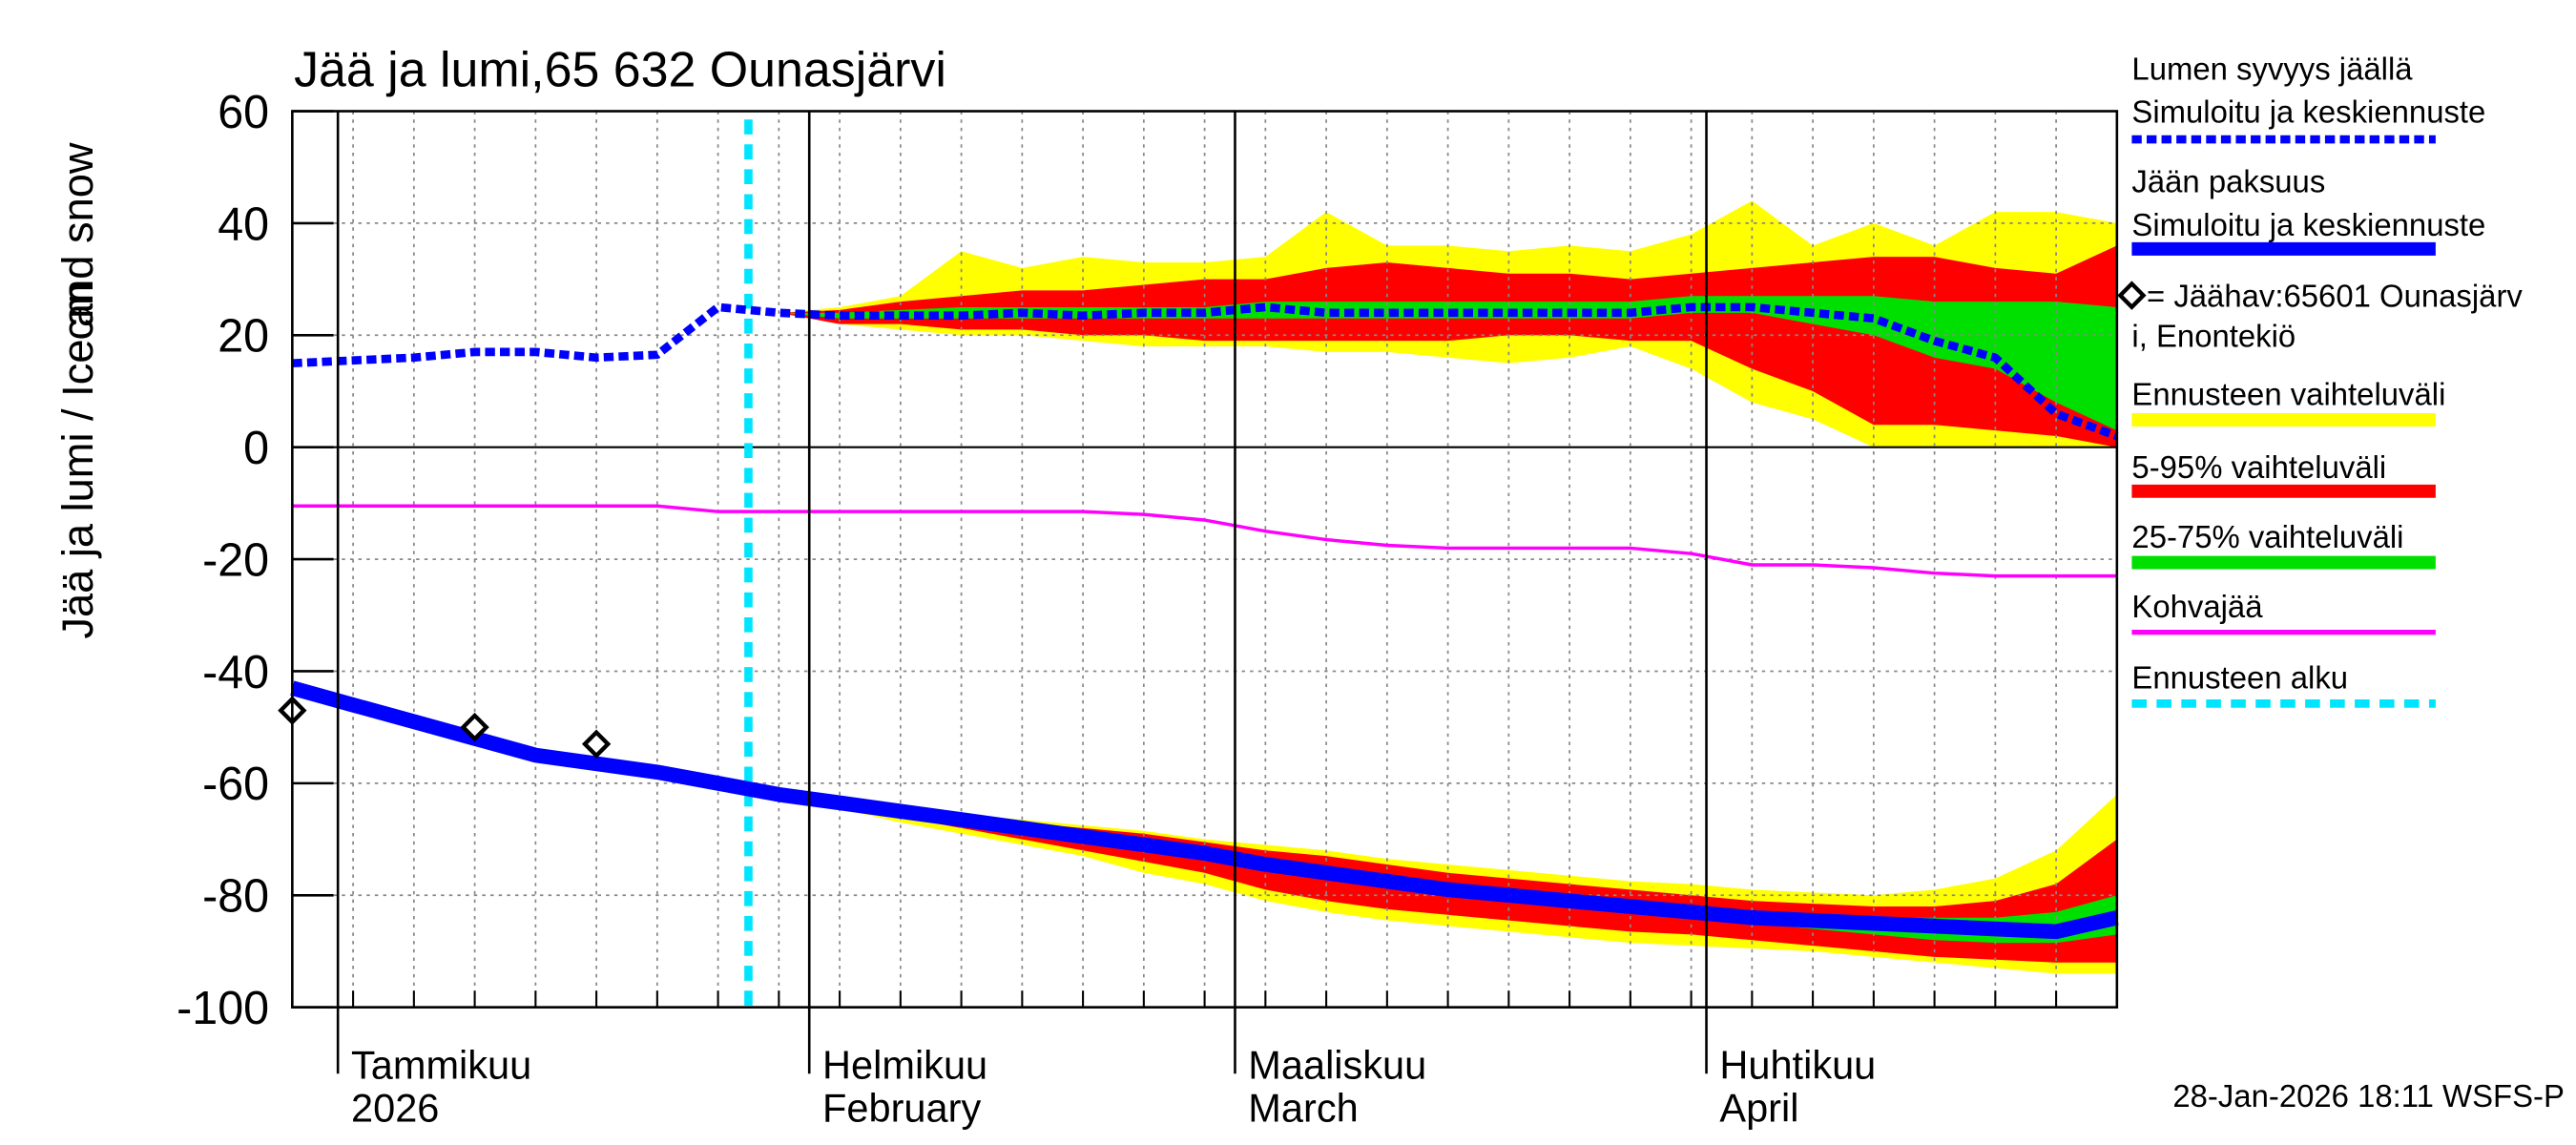 This screenshot has height=1145, width=2576. I want to click on footer: 28-Jan-2026 18:11 WSFS-P, so click(2368, 1096).